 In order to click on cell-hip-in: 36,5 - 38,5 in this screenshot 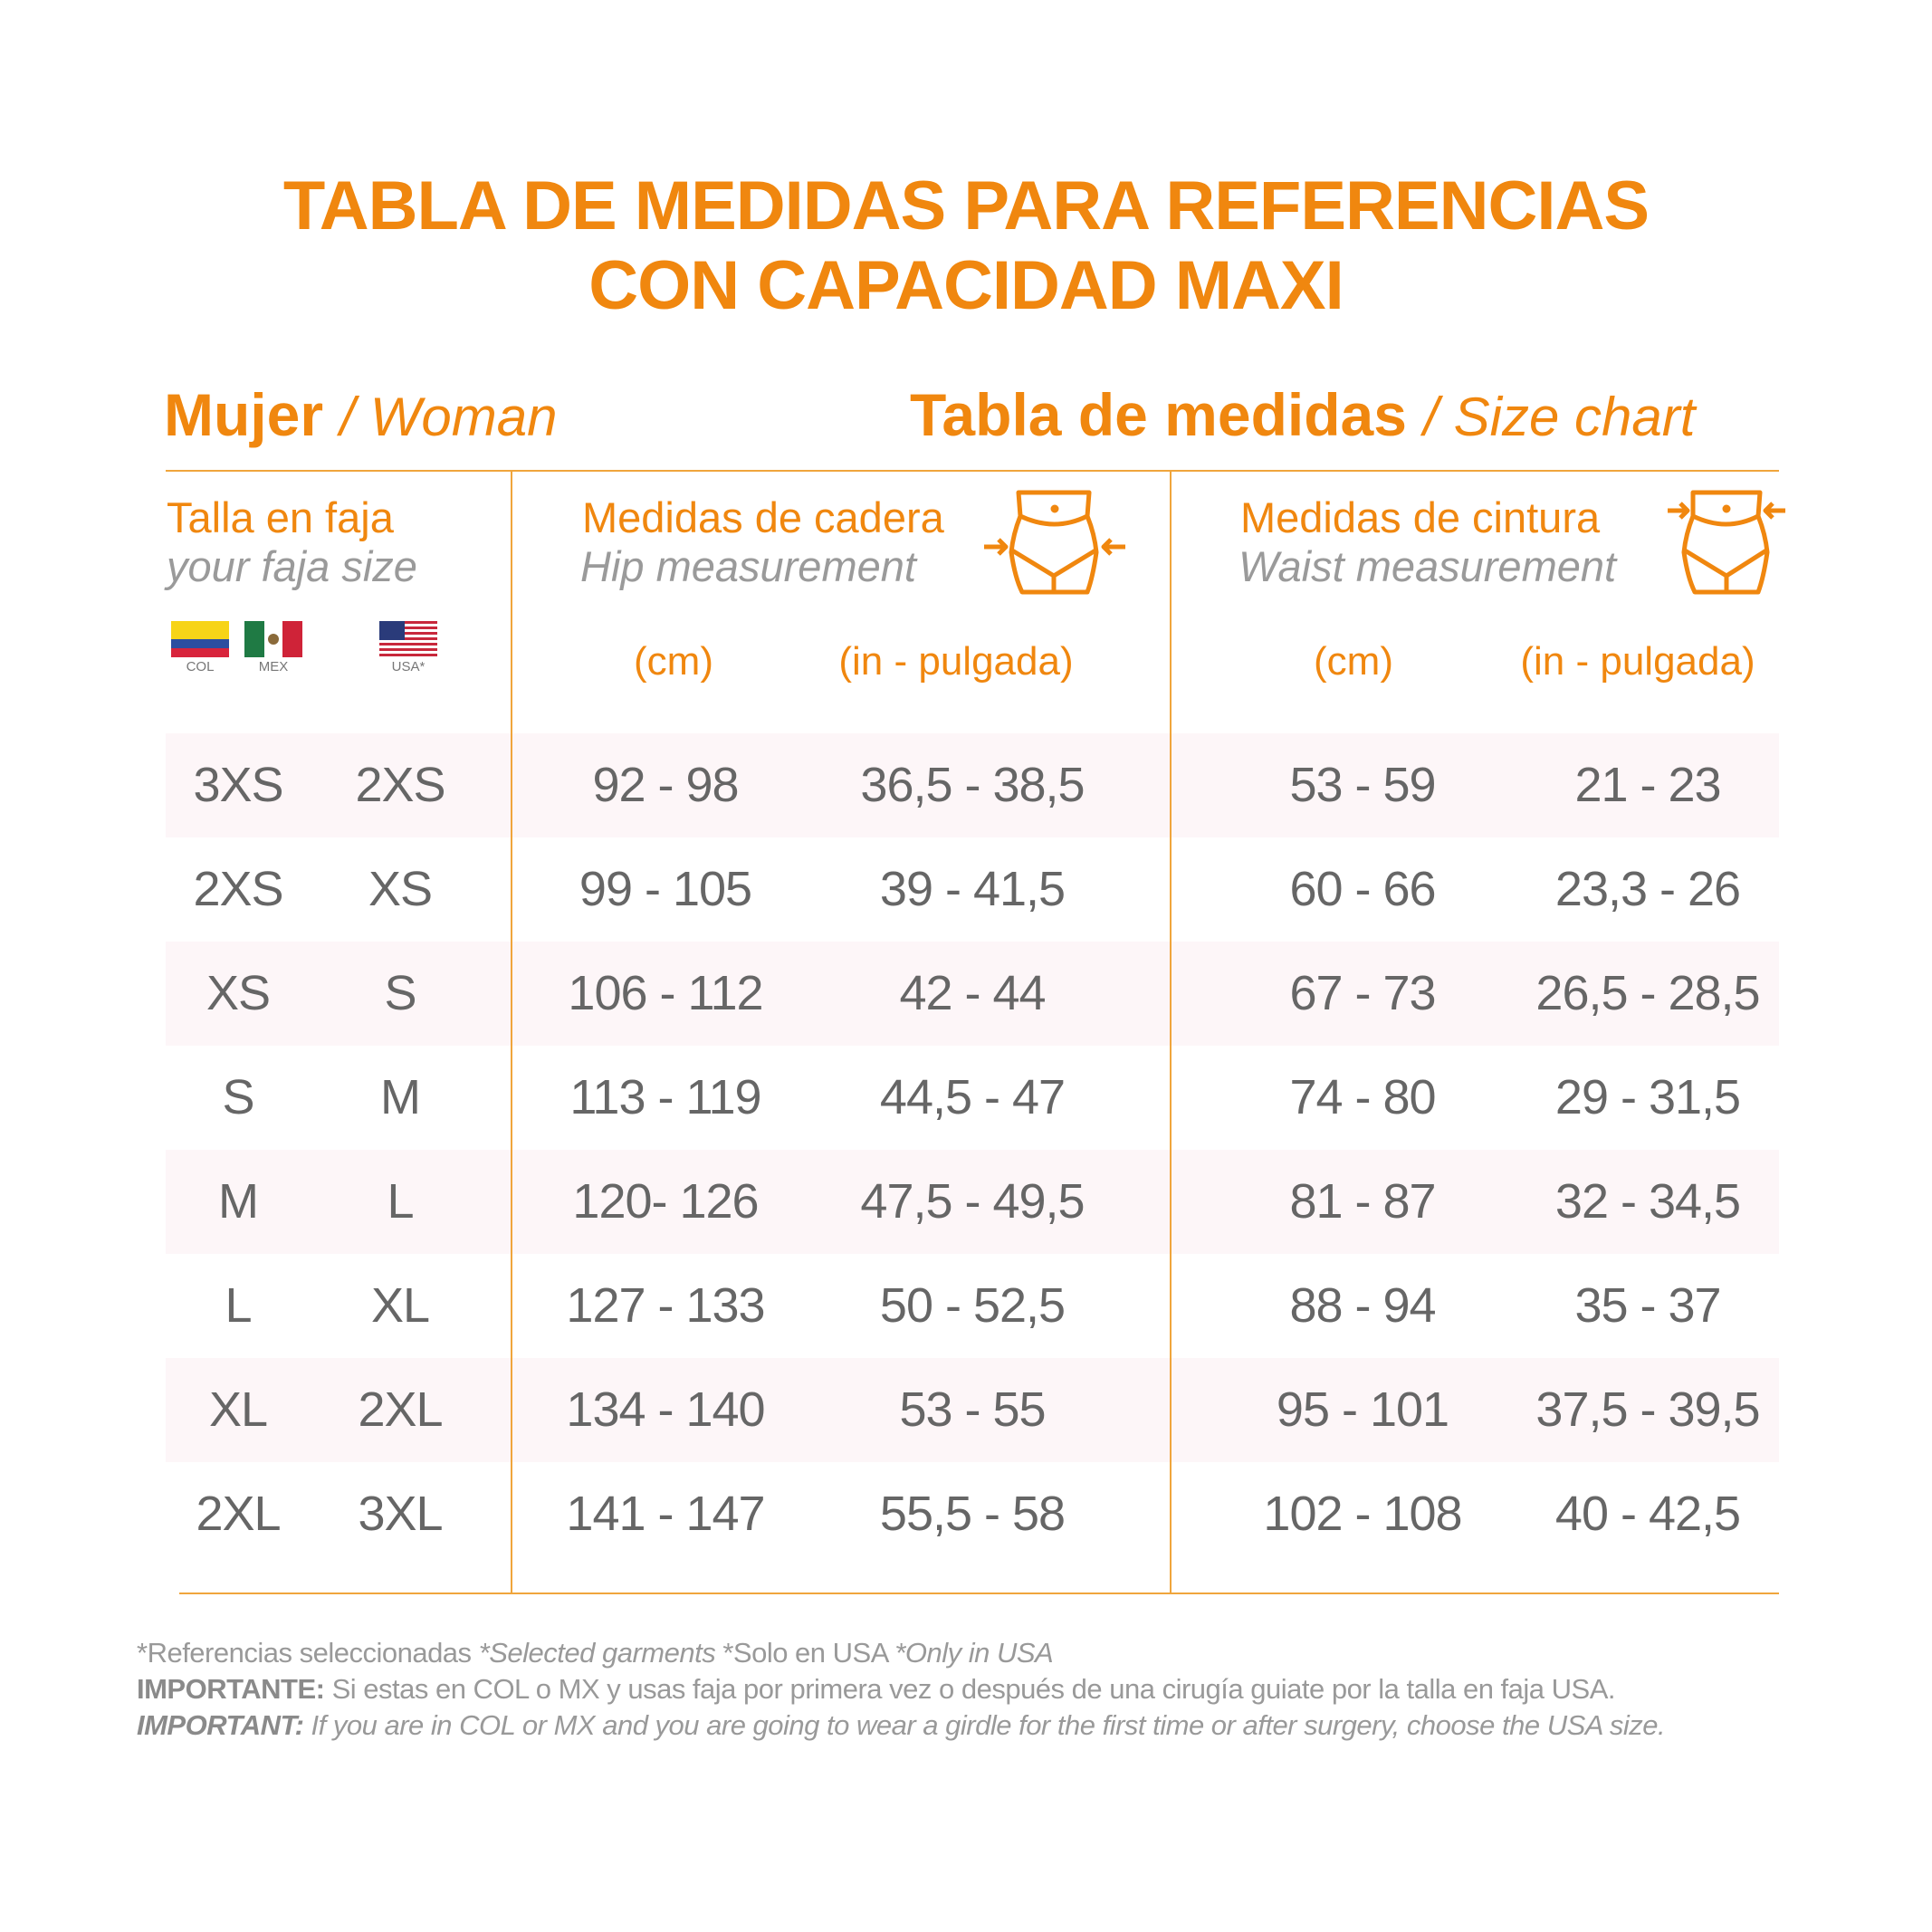, I will do `click(972, 785)`.